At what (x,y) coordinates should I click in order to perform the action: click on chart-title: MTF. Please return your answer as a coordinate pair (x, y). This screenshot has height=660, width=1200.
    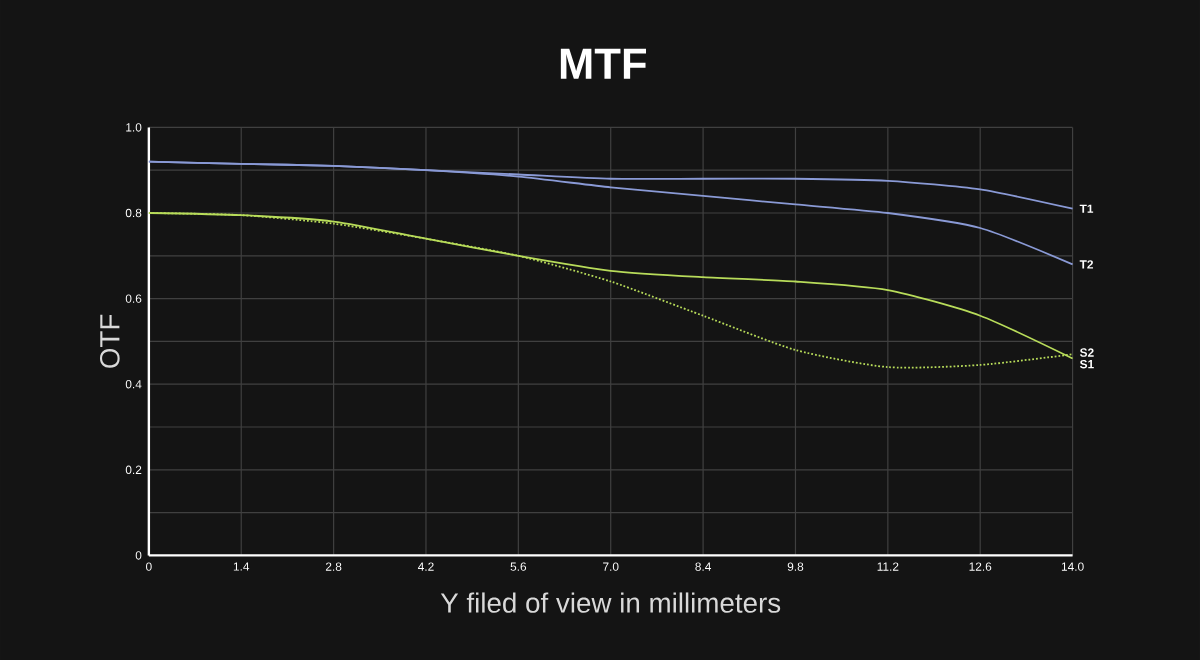
    Looking at the image, I should click on (603, 63).